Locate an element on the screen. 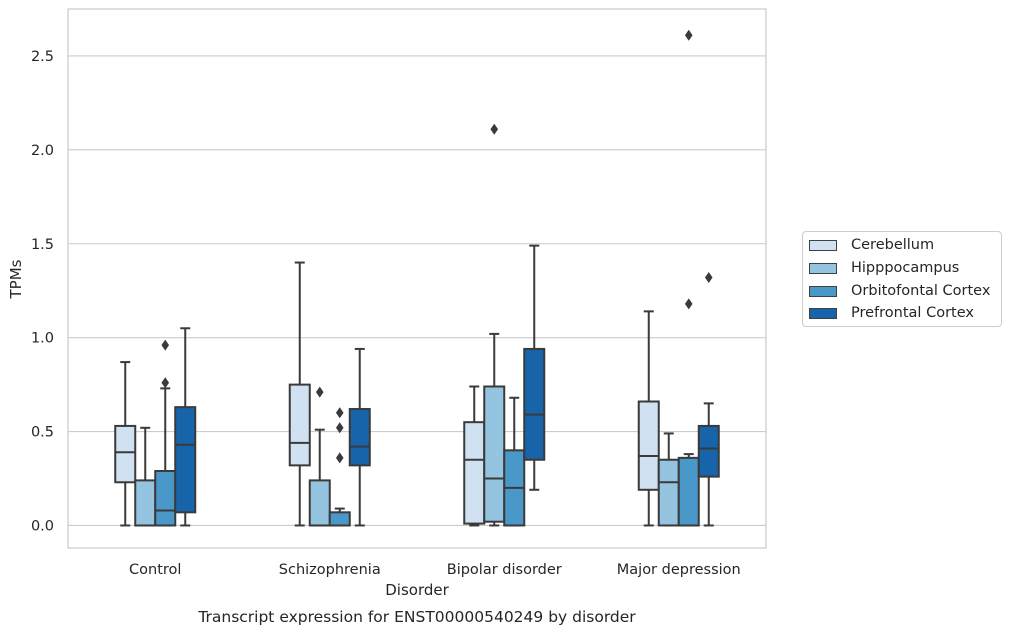 The image size is (1014, 634). y-tick-label: 0.5 is located at coordinates (42, 433).